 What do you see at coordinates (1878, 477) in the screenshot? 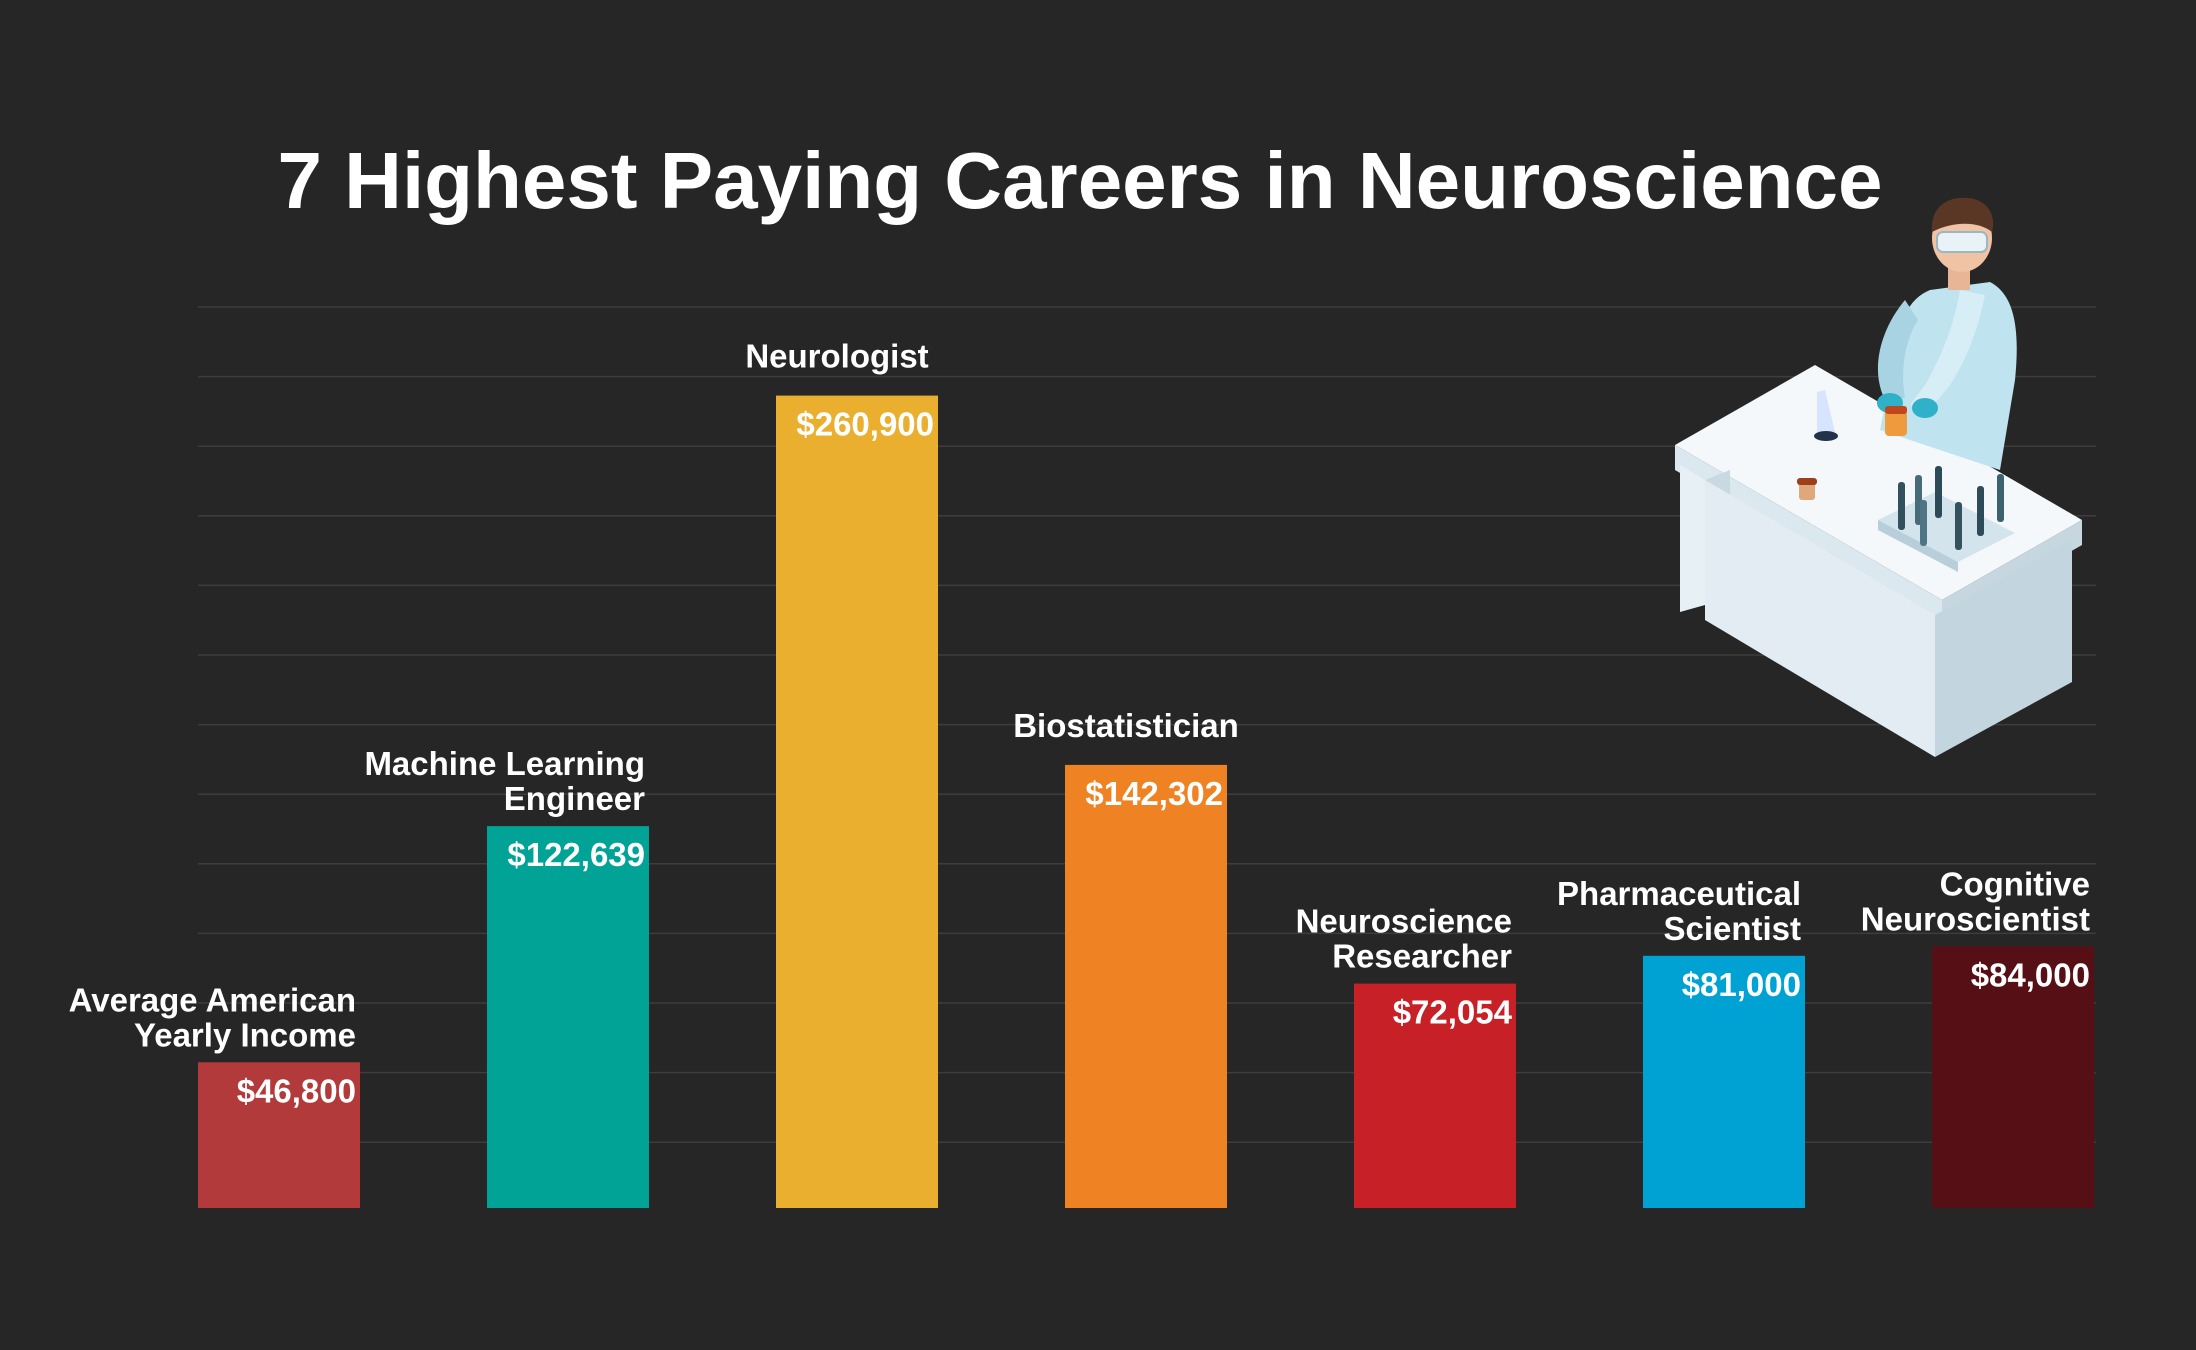
I see `scientist-illustration-icon` at bounding box center [1878, 477].